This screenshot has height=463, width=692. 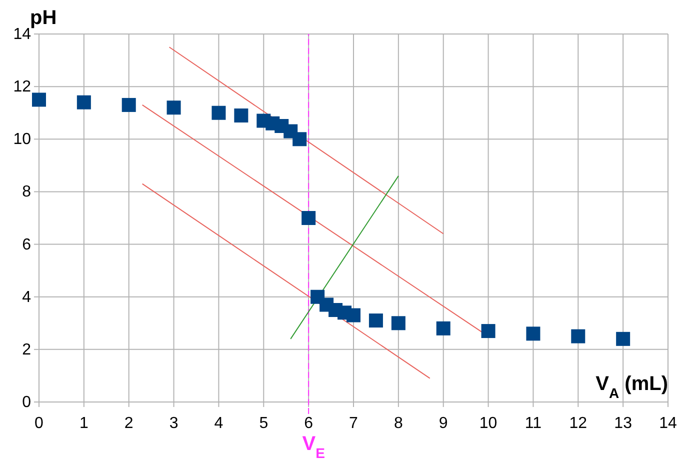 What do you see at coordinates (309, 423) in the screenshot?
I see `x-tick-label: 6` at bounding box center [309, 423].